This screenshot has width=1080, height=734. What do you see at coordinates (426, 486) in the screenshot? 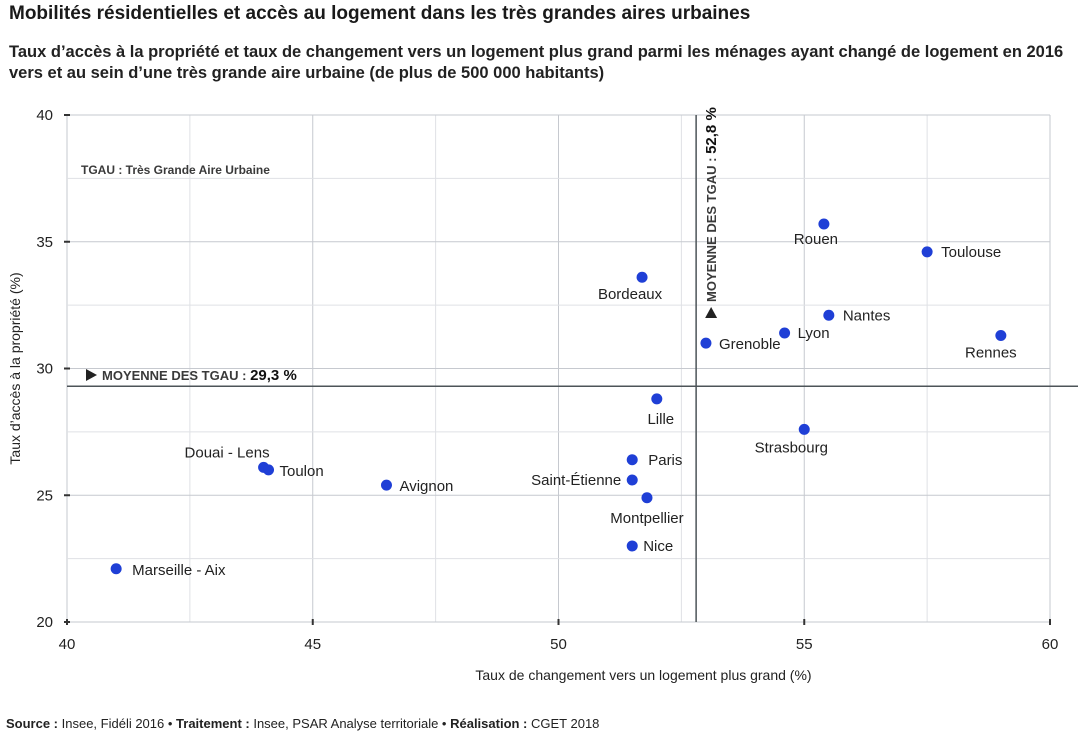
I see `point-label: Avignon` at bounding box center [426, 486].